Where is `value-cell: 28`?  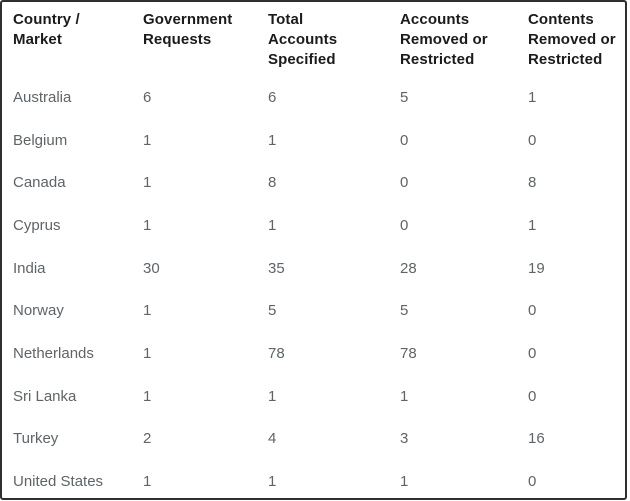 value-cell: 28 is located at coordinates (408, 268).